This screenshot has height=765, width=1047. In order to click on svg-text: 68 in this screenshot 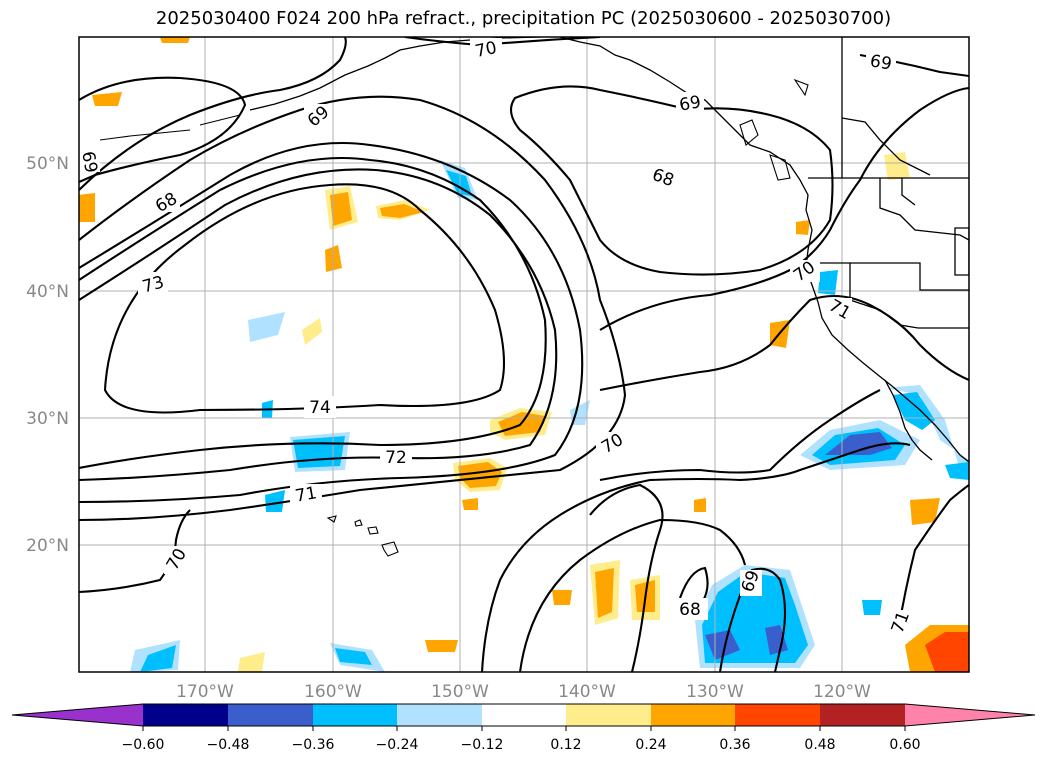, I will do `click(690, 610)`.